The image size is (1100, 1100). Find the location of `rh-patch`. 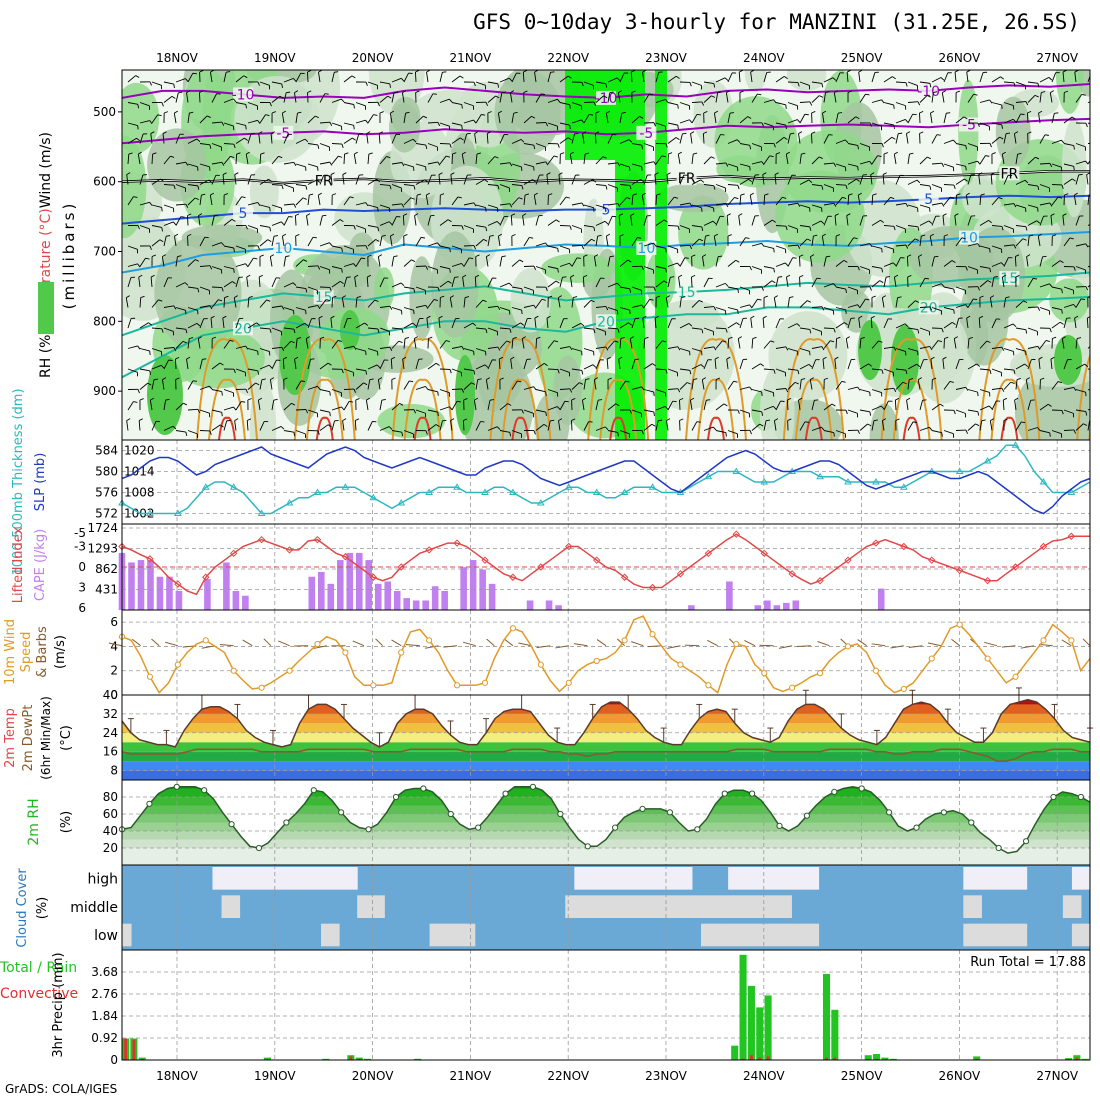

rh-patch is located at coordinates (384, 289).